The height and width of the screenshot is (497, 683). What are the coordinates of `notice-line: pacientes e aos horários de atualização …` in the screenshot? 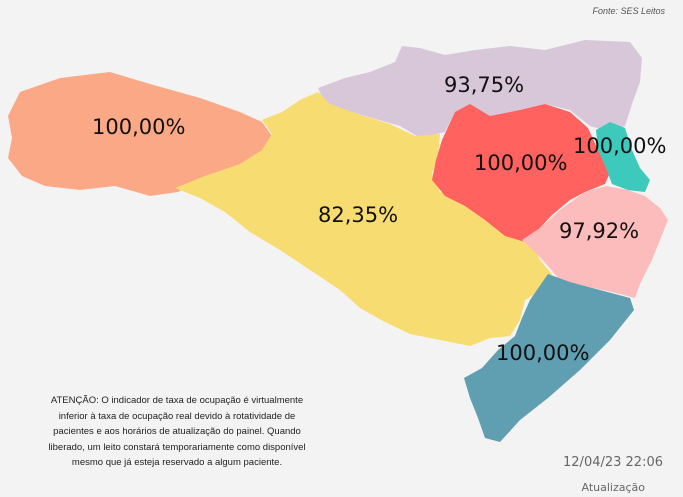 It's located at (177, 431).